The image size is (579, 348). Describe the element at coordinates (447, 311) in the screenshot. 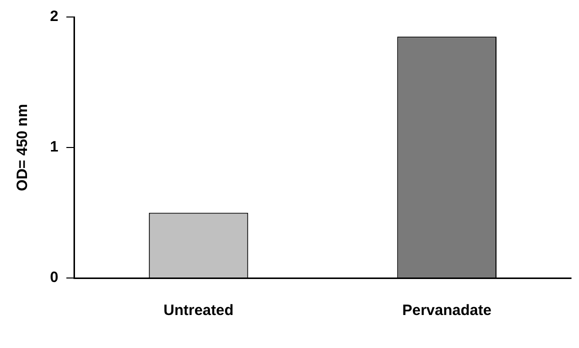

I see `x-tick-label: Pervanadate` at that location.